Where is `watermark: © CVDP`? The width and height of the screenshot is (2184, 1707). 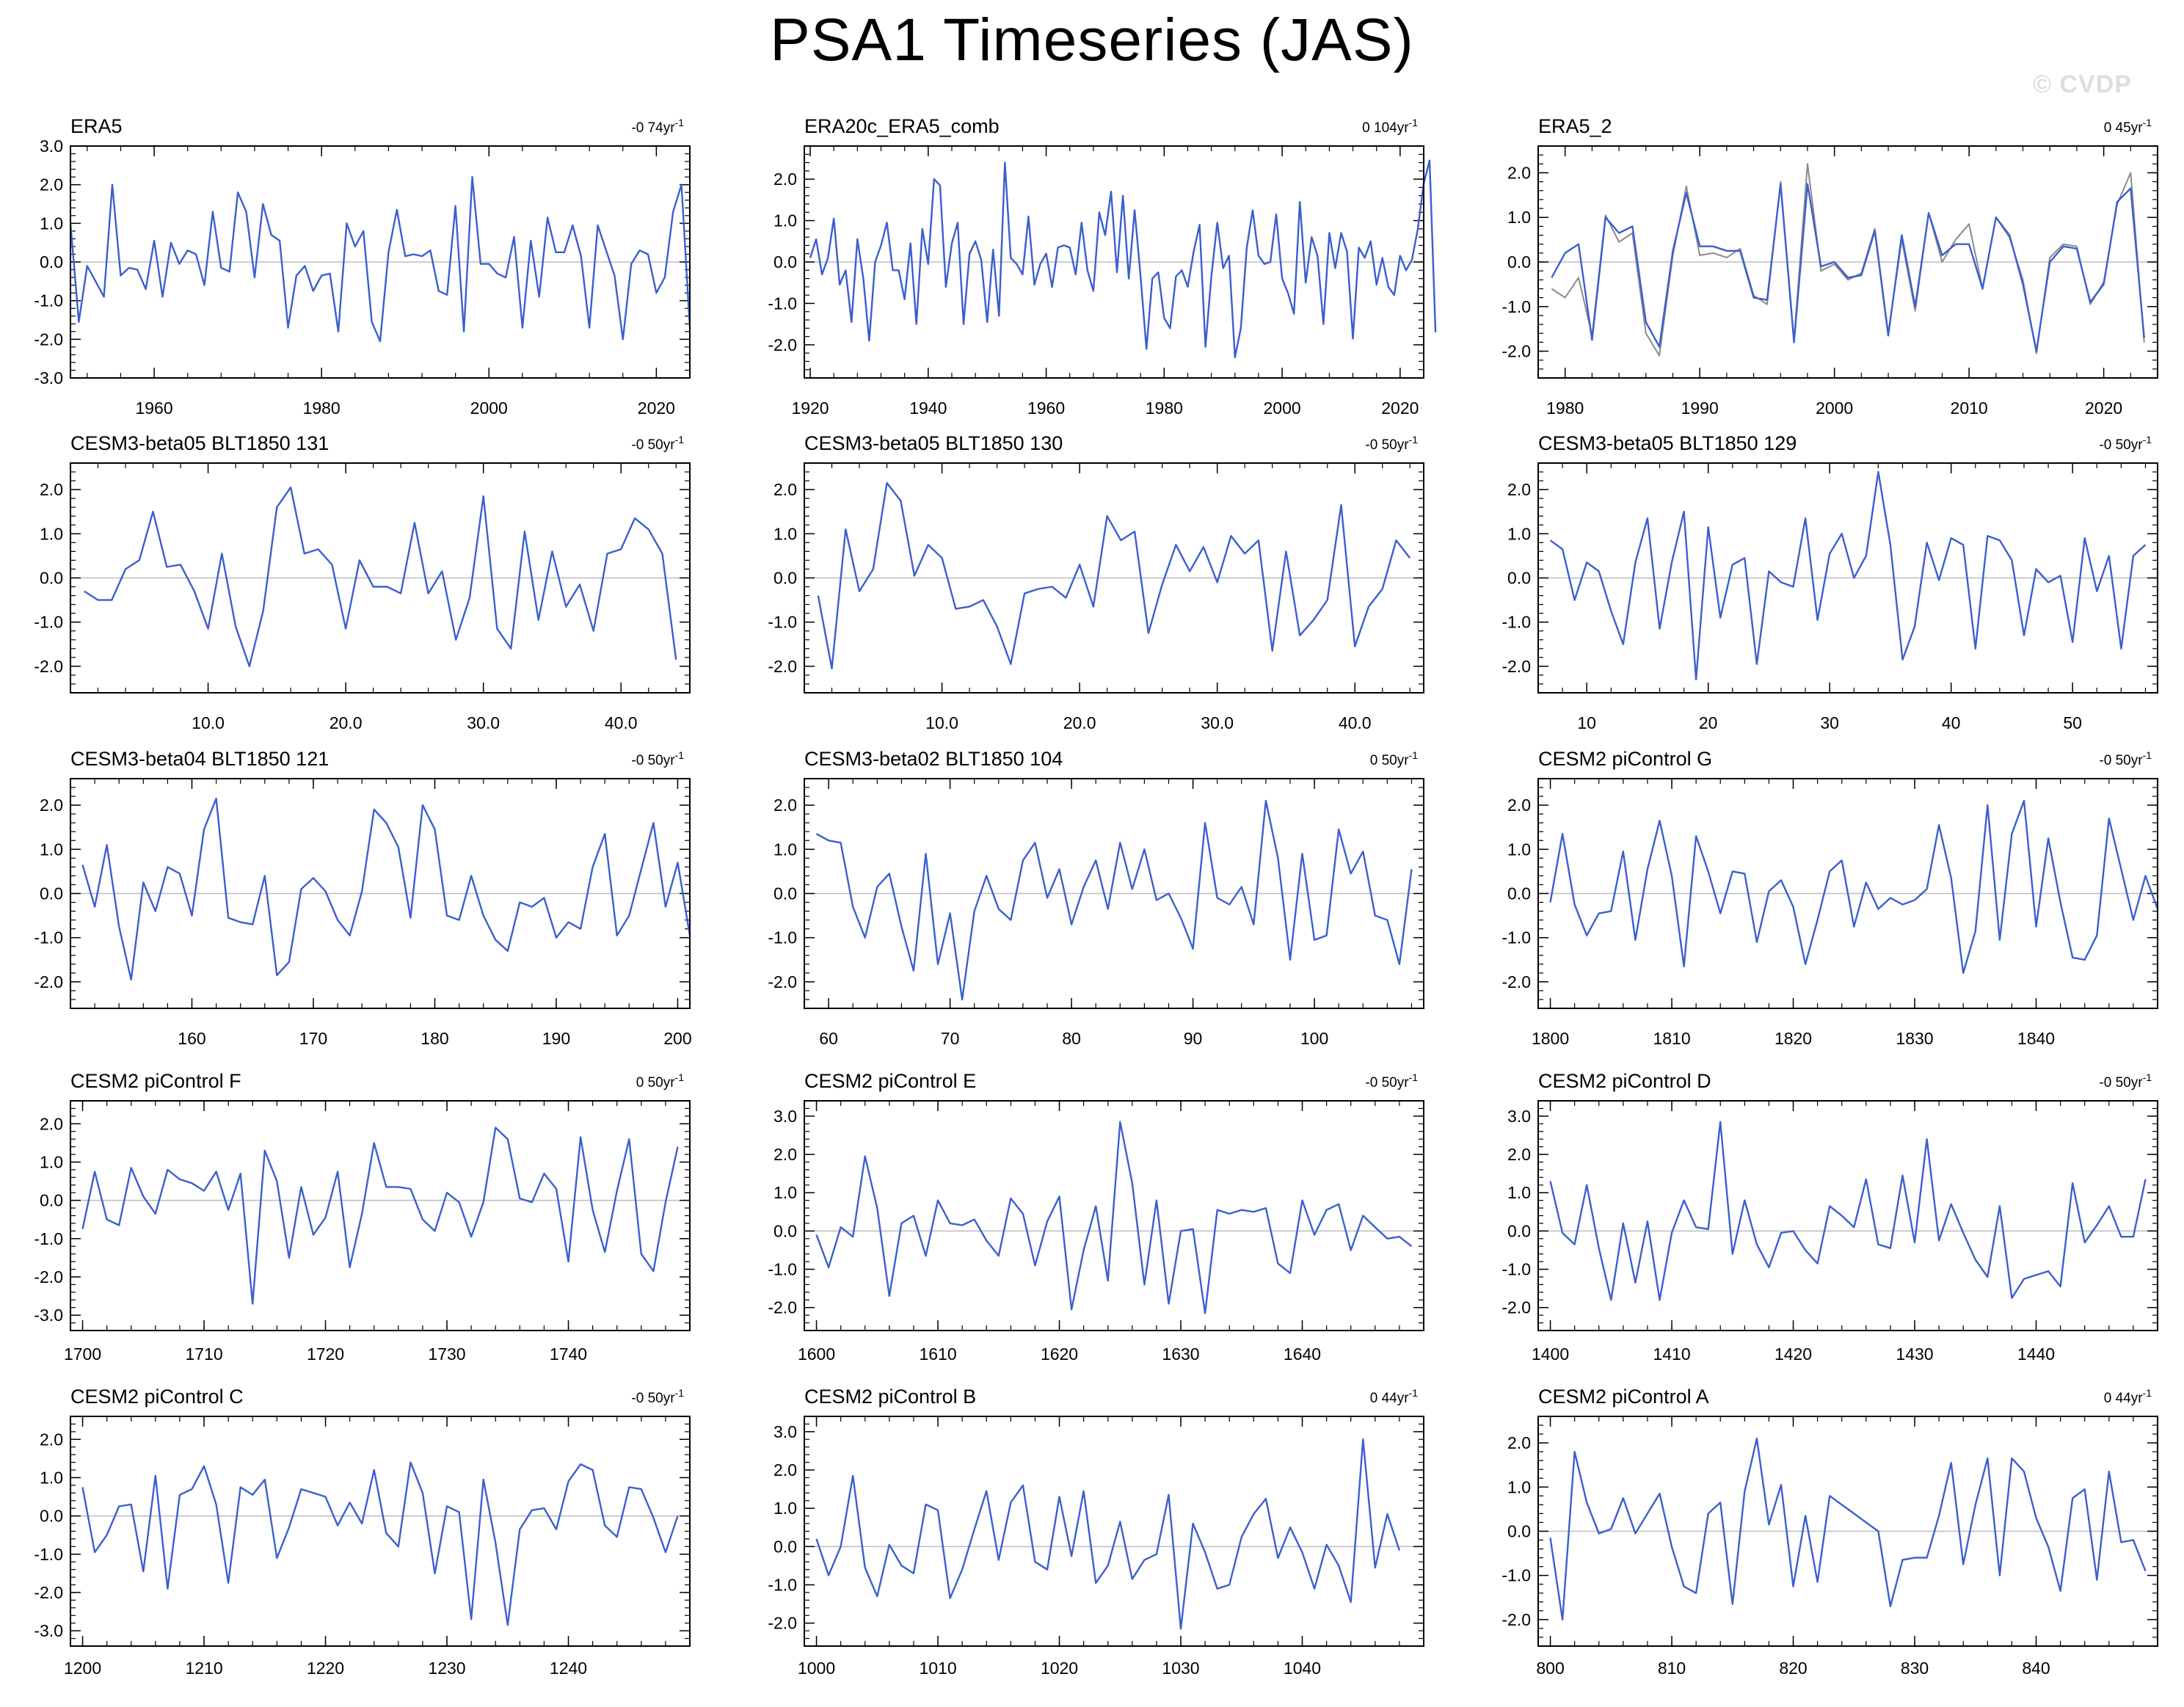
watermark: © CVDP is located at coordinates (2082, 84).